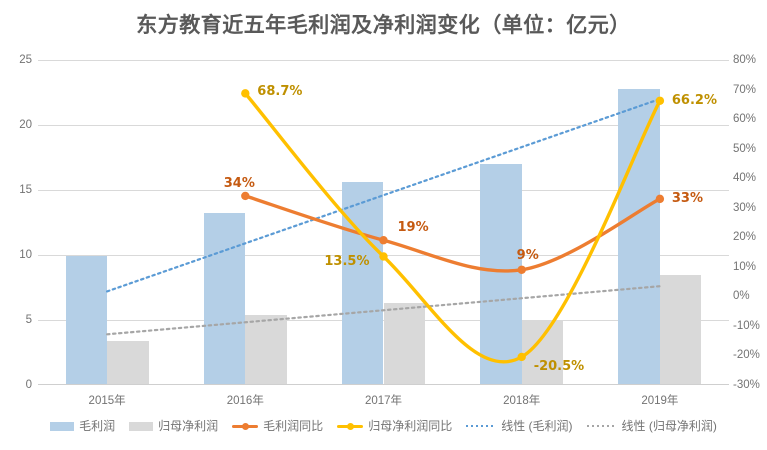 The image size is (767, 450). I want to click on left-axis-tick: 15, so click(25, 190).